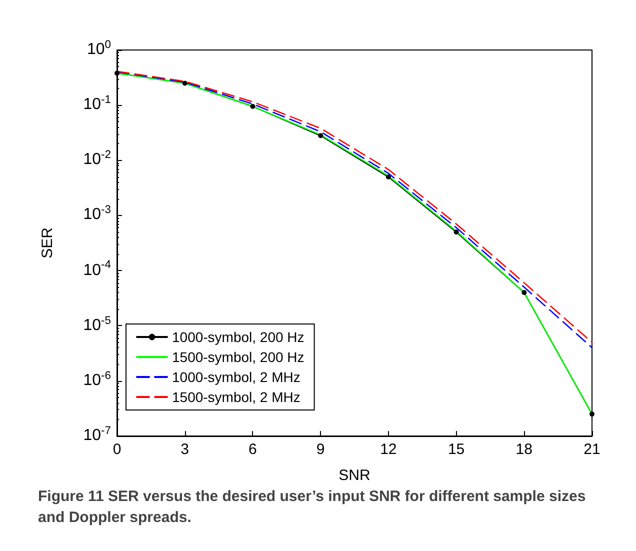 The image size is (636, 551). I want to click on caption: Figure 11 SER versus the desired user’s input SNR for different sample sizes and Doppler spreads., so click(314, 507).